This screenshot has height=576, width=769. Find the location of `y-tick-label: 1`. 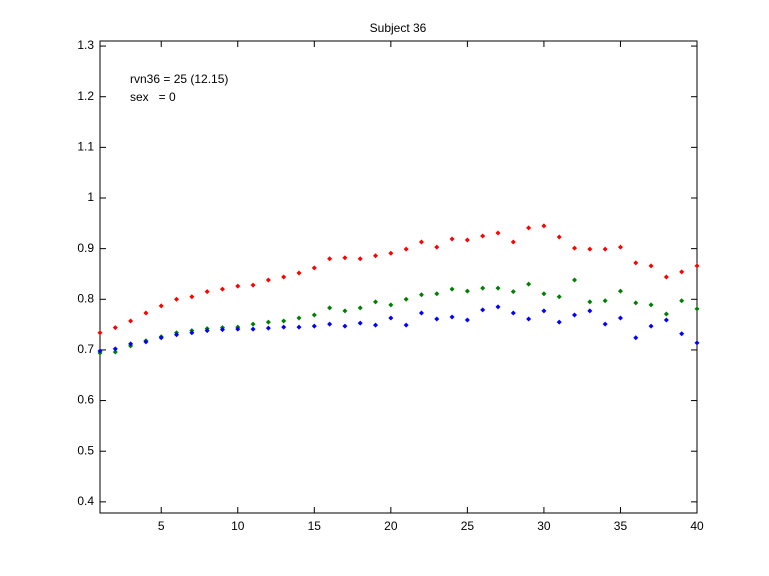

y-tick-label: 1 is located at coordinates (90, 197).